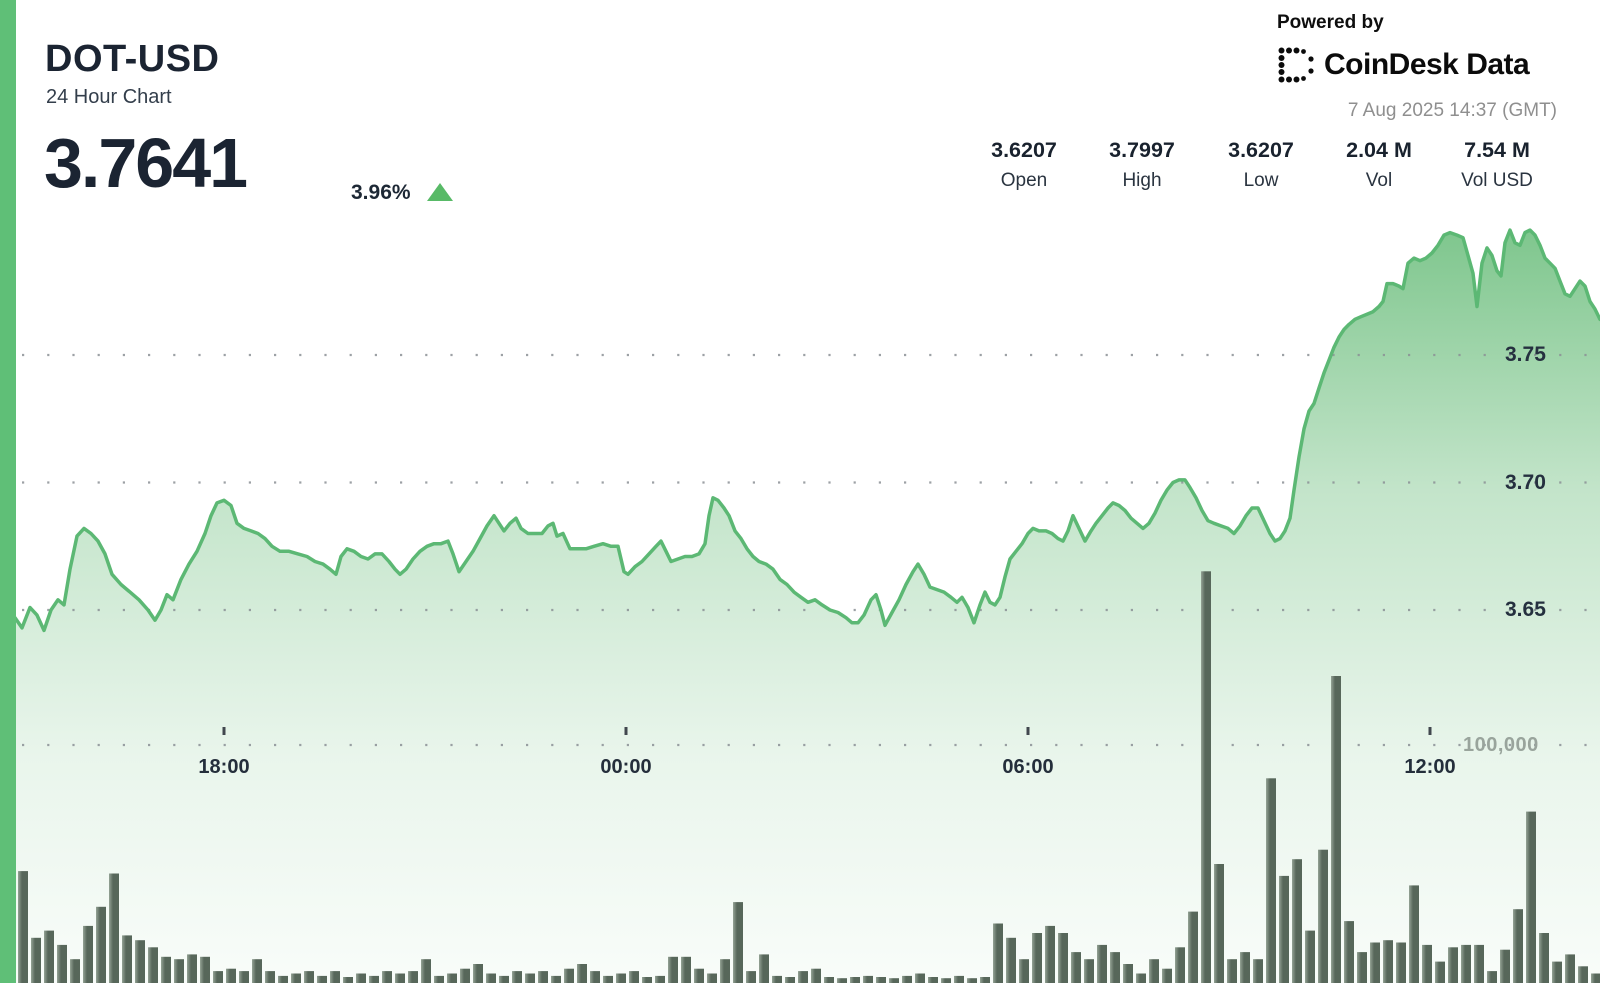 This screenshot has width=1600, height=983. What do you see at coordinates (1261, 180) in the screenshot?
I see `stat-label: Low` at bounding box center [1261, 180].